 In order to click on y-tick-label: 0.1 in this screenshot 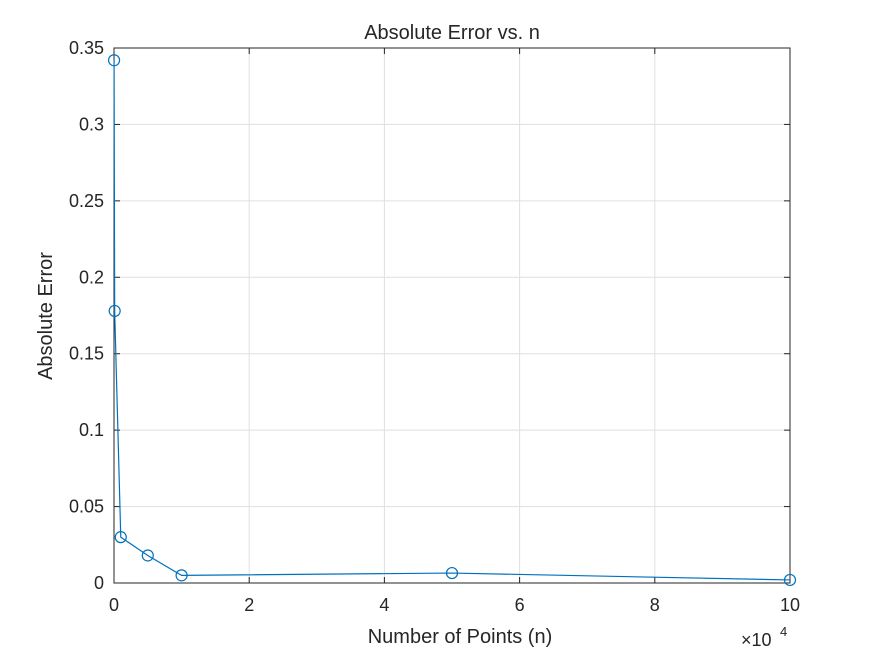, I will do `click(91, 430)`.